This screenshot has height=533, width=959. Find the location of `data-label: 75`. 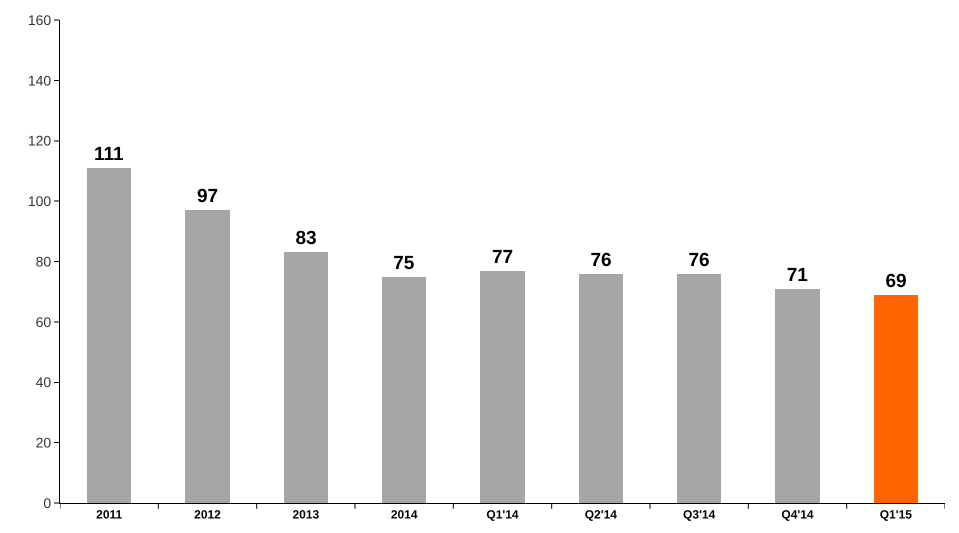

data-label: 75 is located at coordinates (404, 263).